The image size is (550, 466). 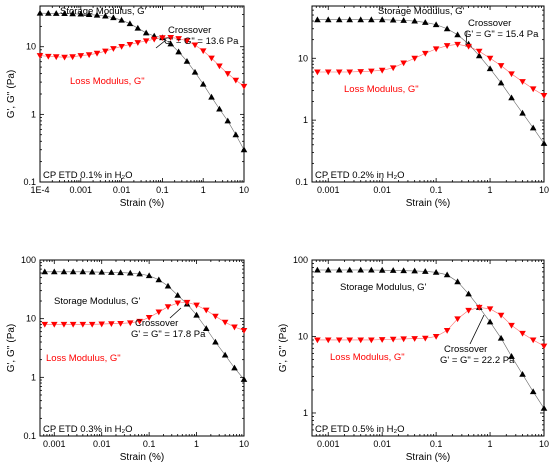 What do you see at coordinates (367, 357) in the screenshot?
I see `loss-modulus-label: Loss Modulus, G"` at bounding box center [367, 357].